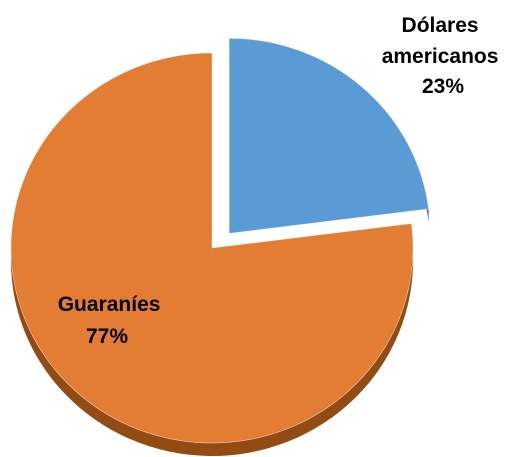  What do you see at coordinates (443, 56) in the screenshot?
I see `slice-label-dolares: Dólares americanos 23%` at bounding box center [443, 56].